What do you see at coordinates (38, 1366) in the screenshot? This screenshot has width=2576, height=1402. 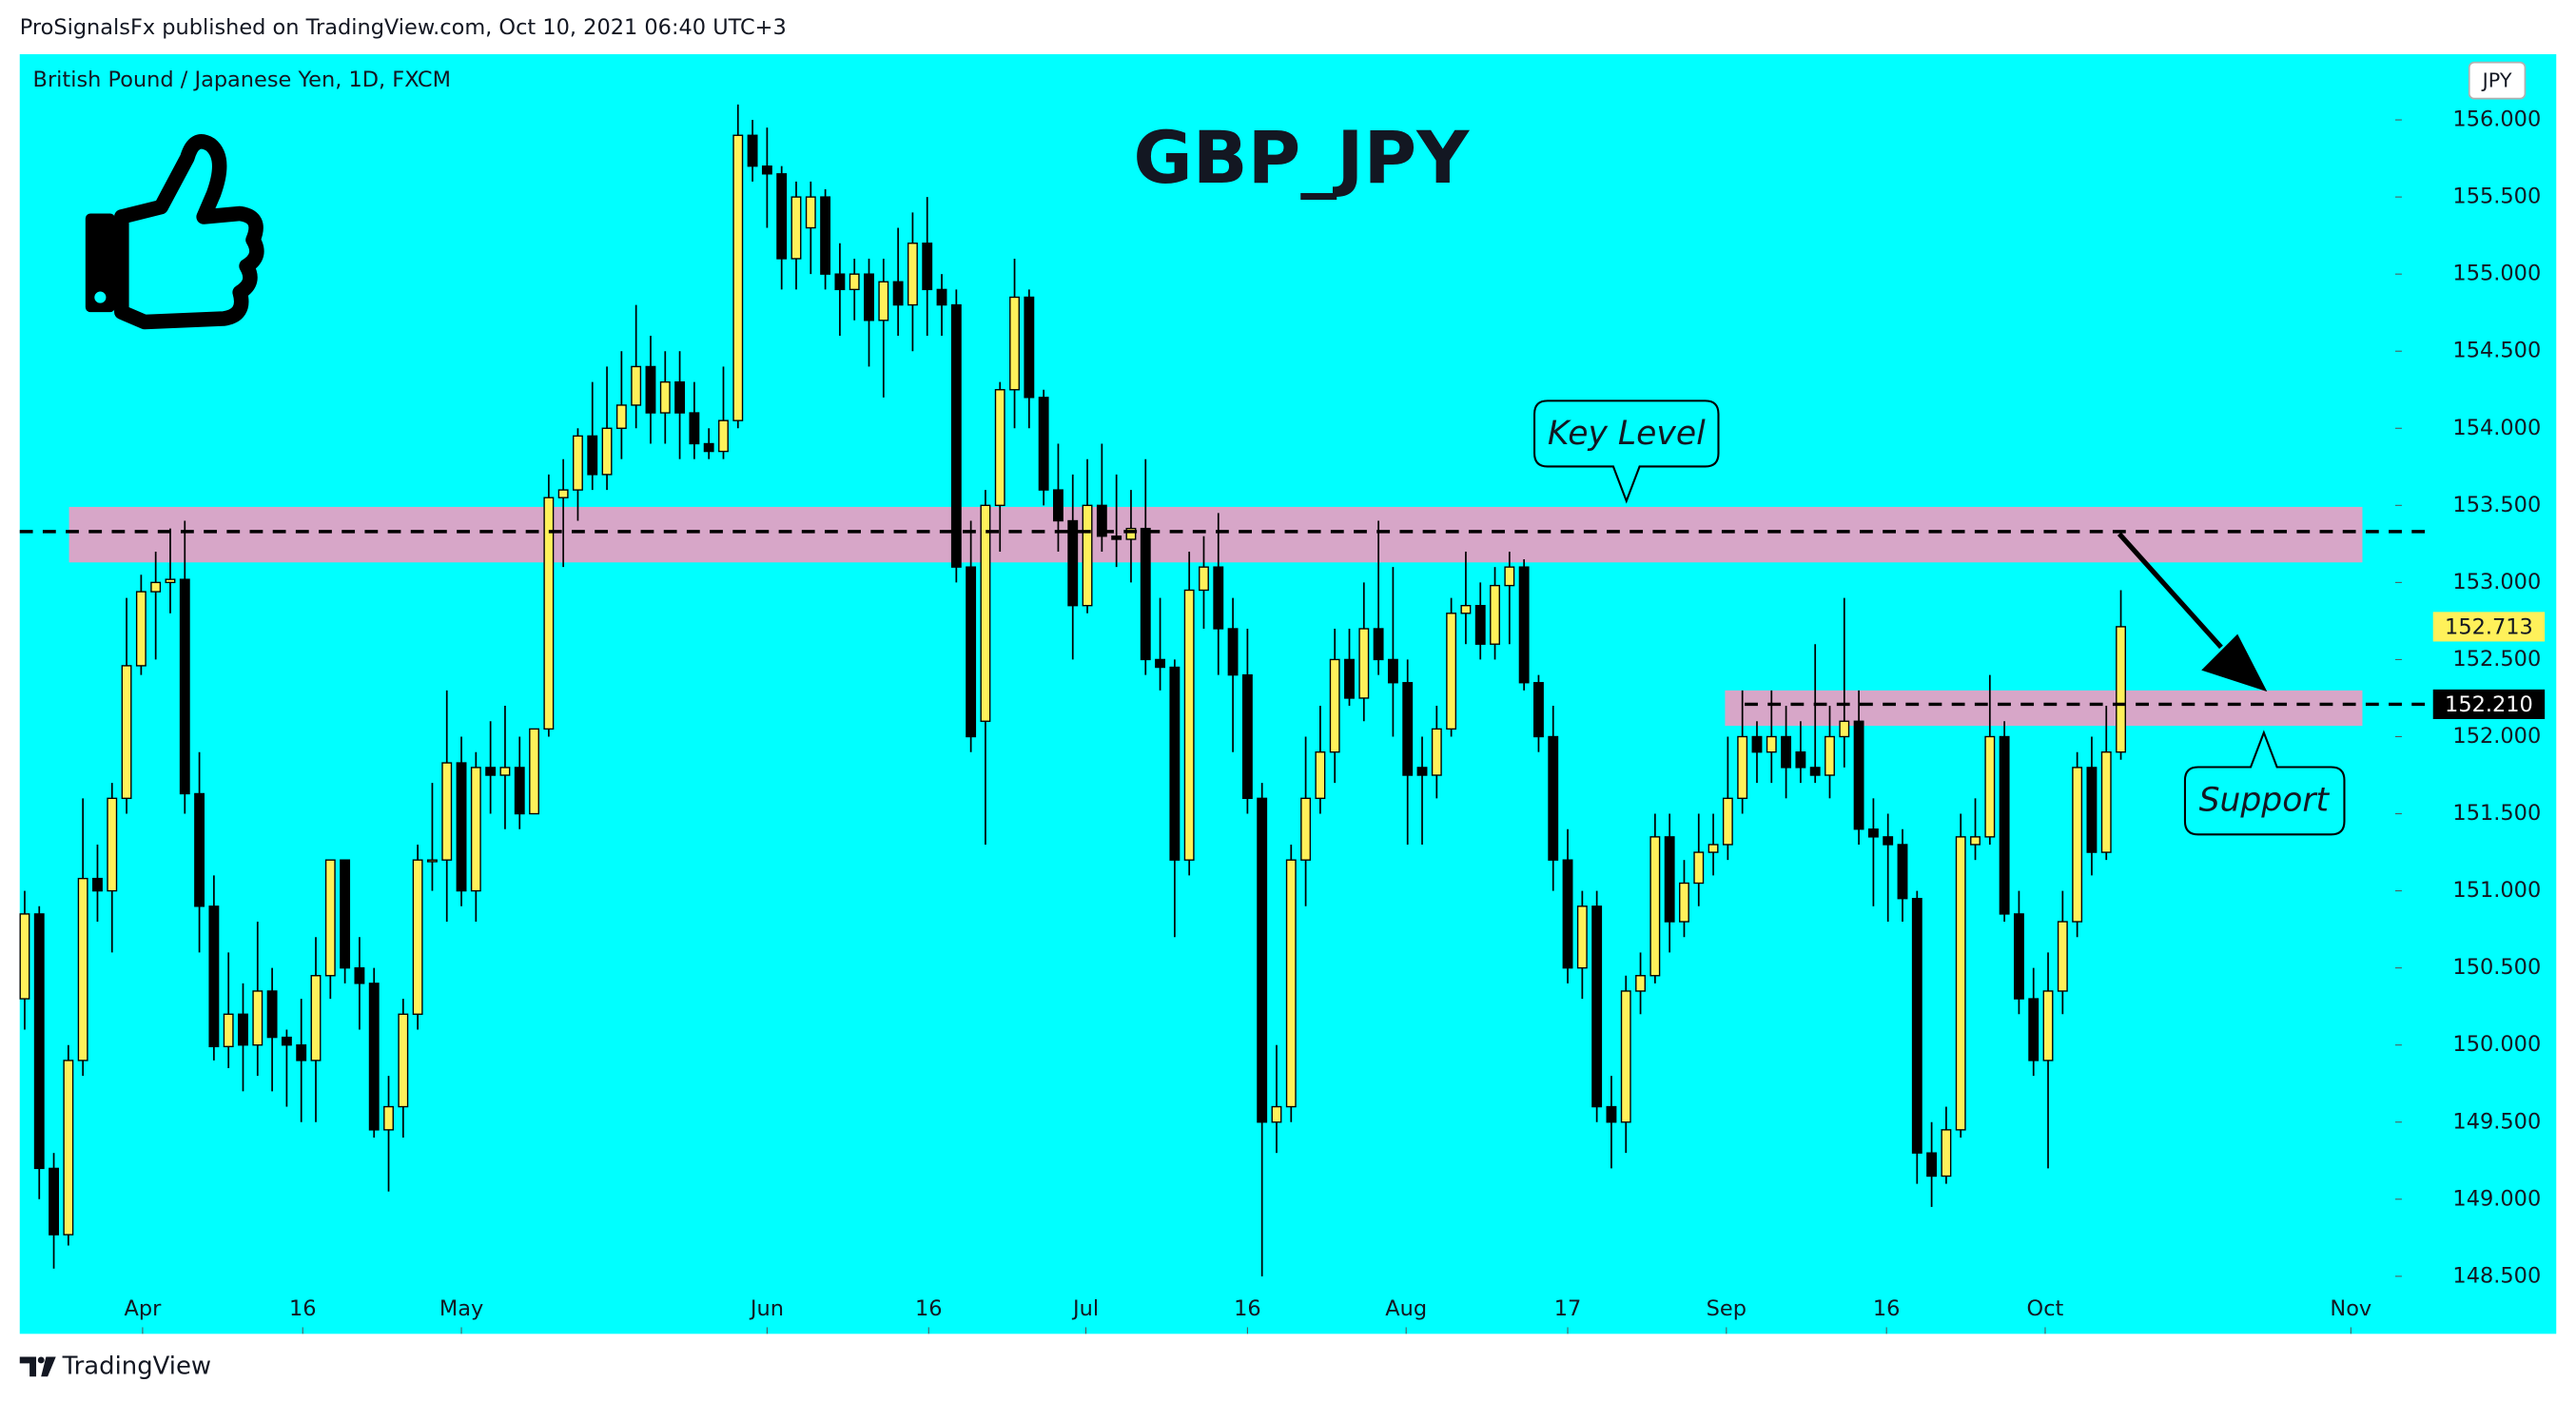 I see `footer-logo` at bounding box center [38, 1366].